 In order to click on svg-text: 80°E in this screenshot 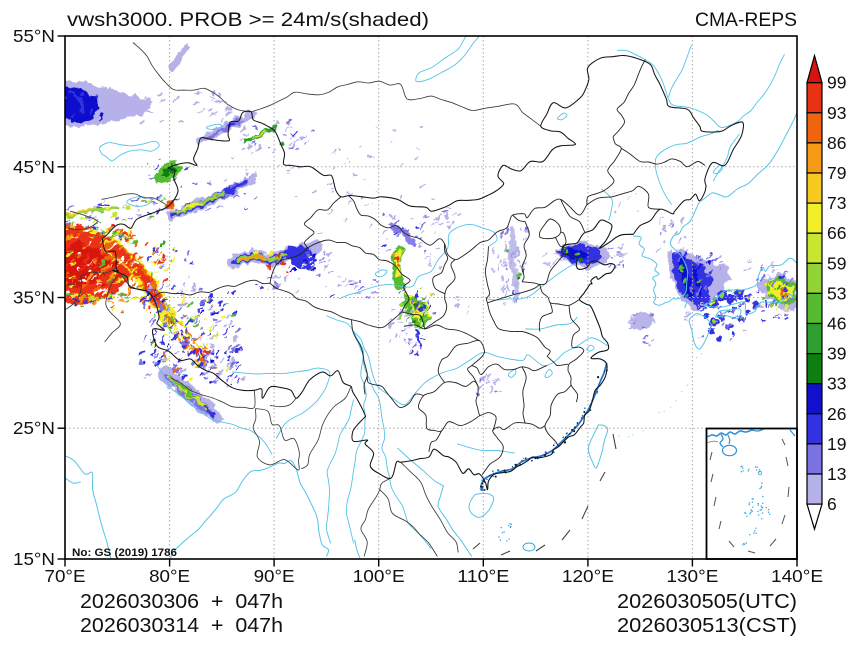, I will do `click(169, 576)`.